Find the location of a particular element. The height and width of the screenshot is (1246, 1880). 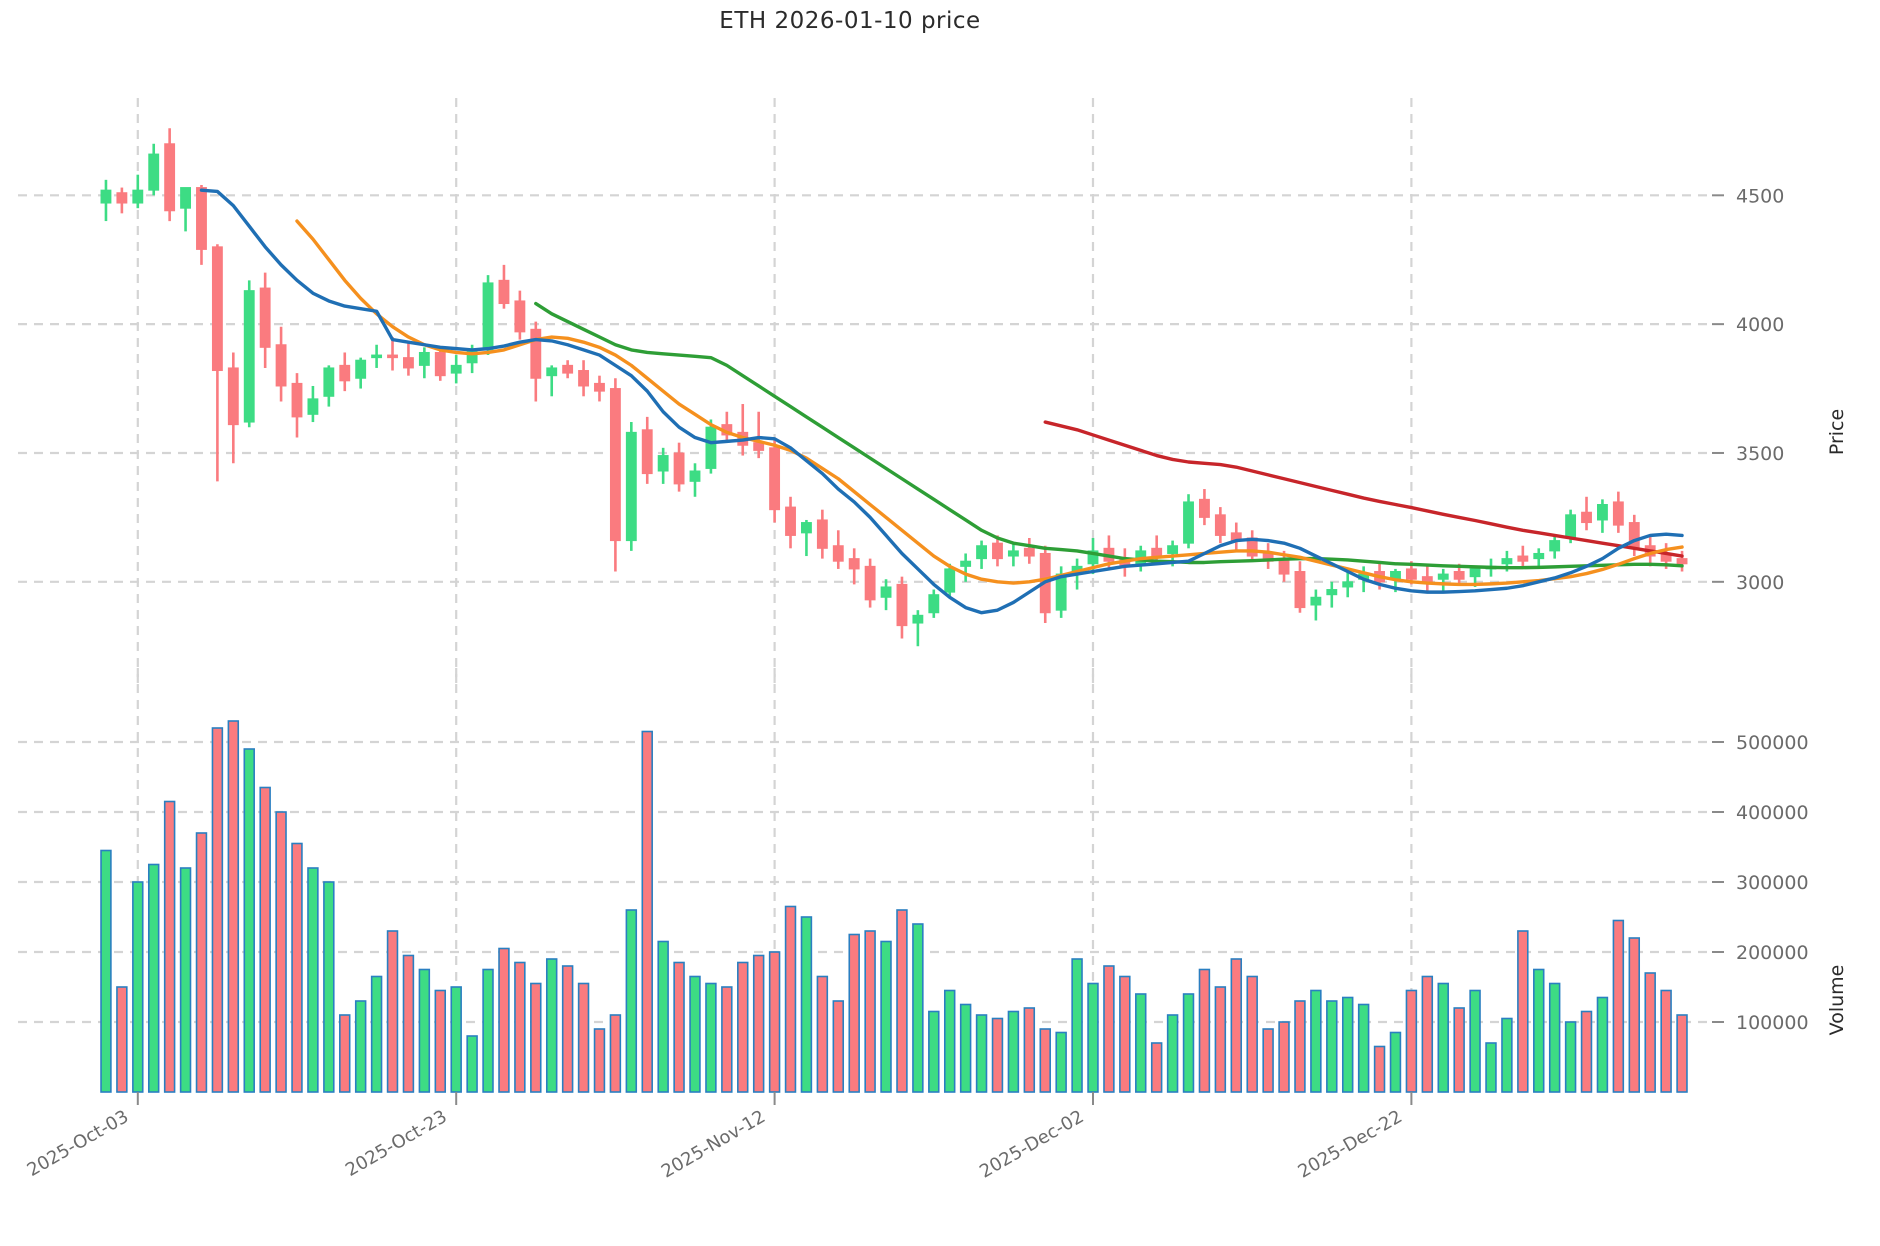

x-tick-label: 2025-Dec-02 is located at coordinates (1031, 1144).